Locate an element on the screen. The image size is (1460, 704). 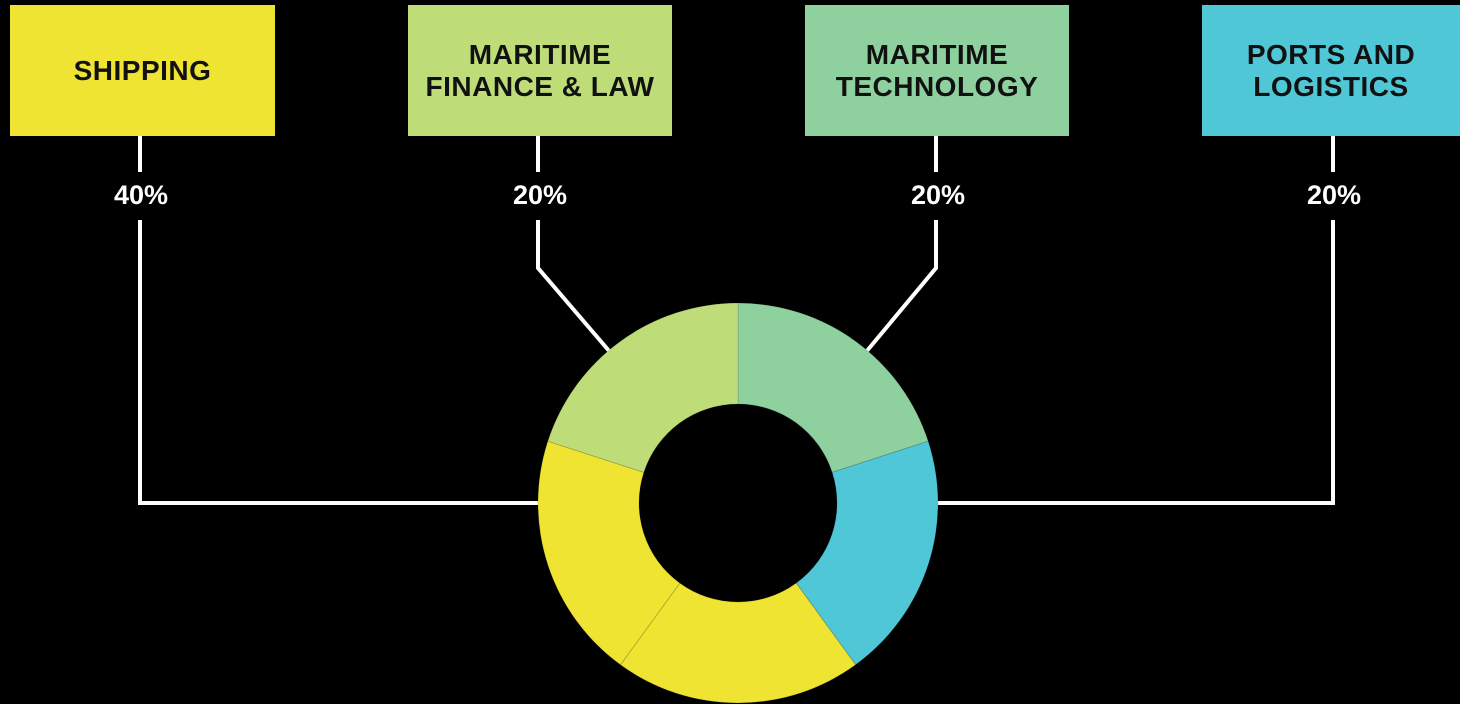
percent-label-shipping: 40% is located at coordinates (141, 195).